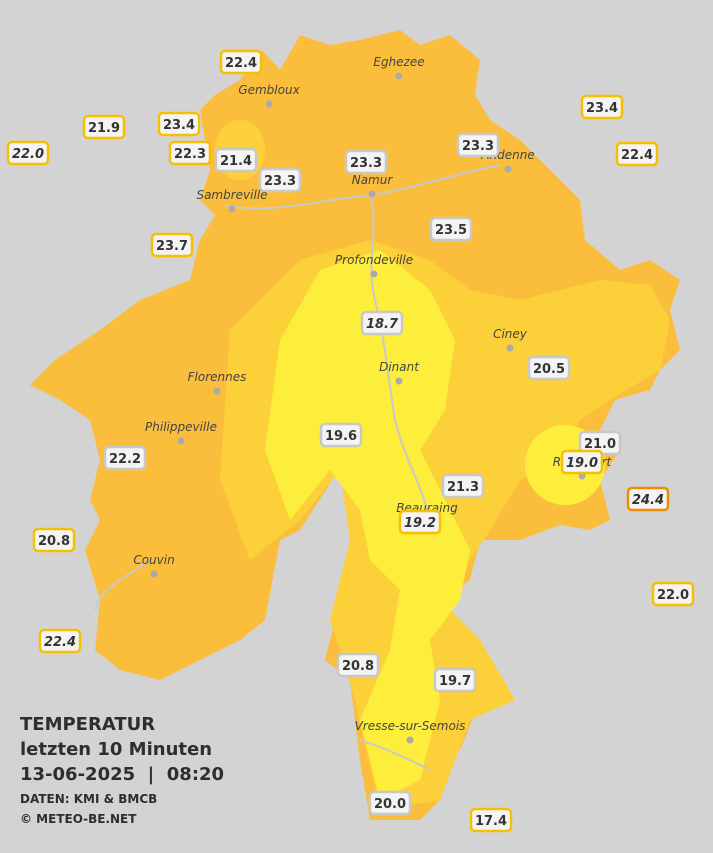  I want to click on station-value: 21.0, so click(600, 444).